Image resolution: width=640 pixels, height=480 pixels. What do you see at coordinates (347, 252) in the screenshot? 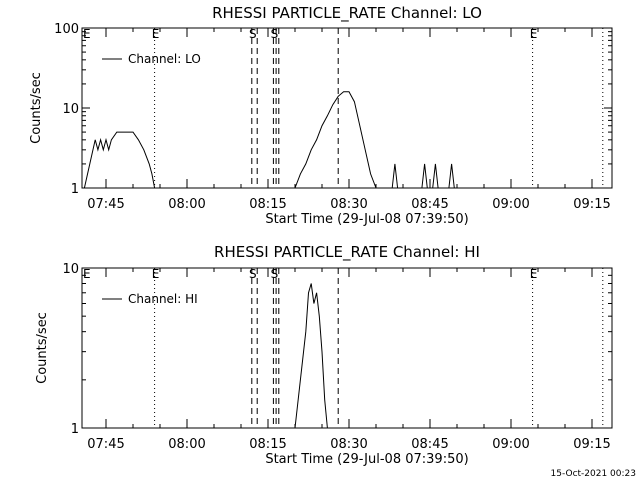
I see `chart-title: RHESSI PARTICLE_RATE Channel: HI` at bounding box center [347, 252].